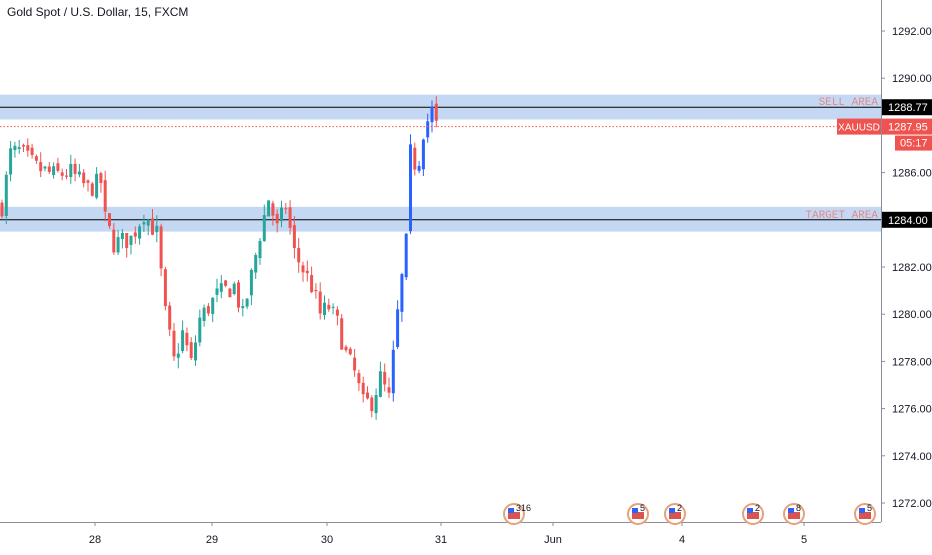  What do you see at coordinates (869, 508) in the screenshot?
I see `event-count: 5` at bounding box center [869, 508].